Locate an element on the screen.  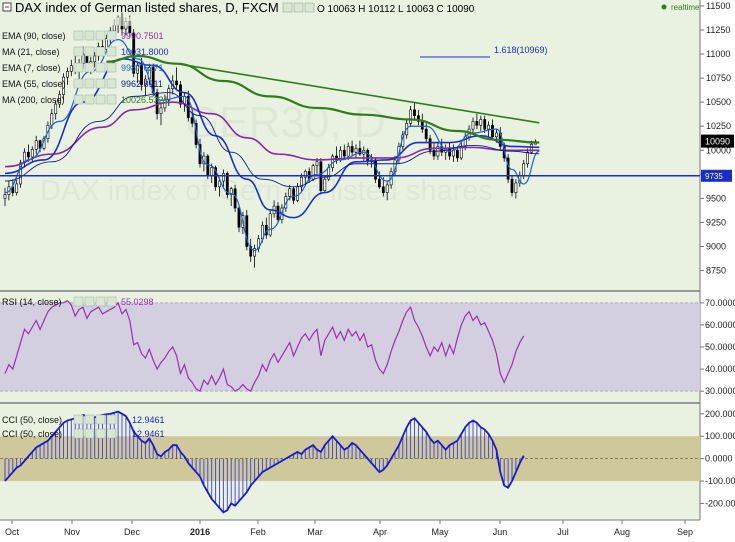
support-price-tag is located at coordinates (716, 175).